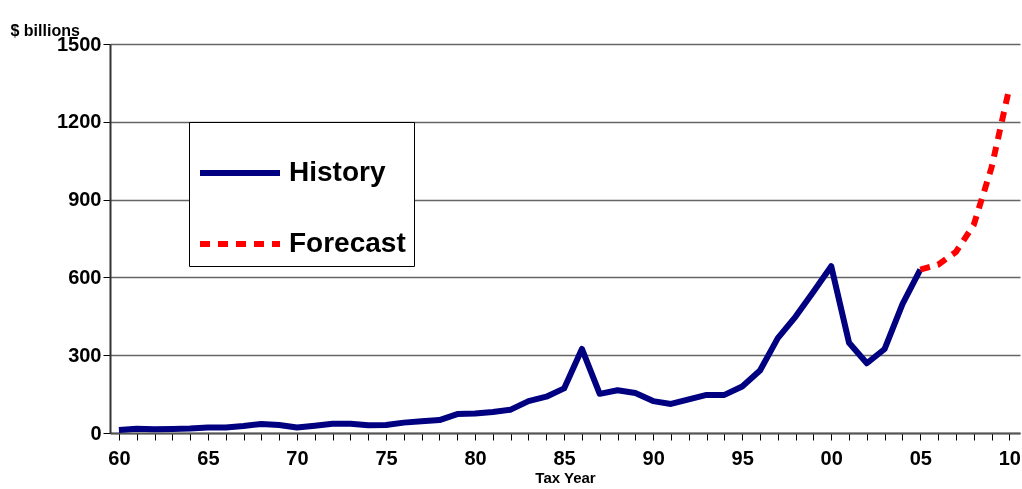  What do you see at coordinates (85, 199) in the screenshot?
I see `y-tick-label: 900` at bounding box center [85, 199].